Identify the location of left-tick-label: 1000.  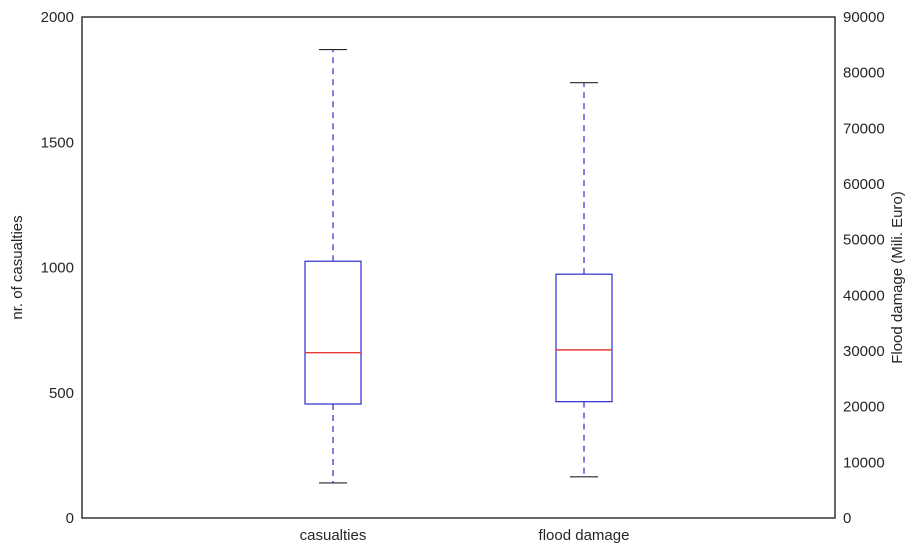
(57, 268).